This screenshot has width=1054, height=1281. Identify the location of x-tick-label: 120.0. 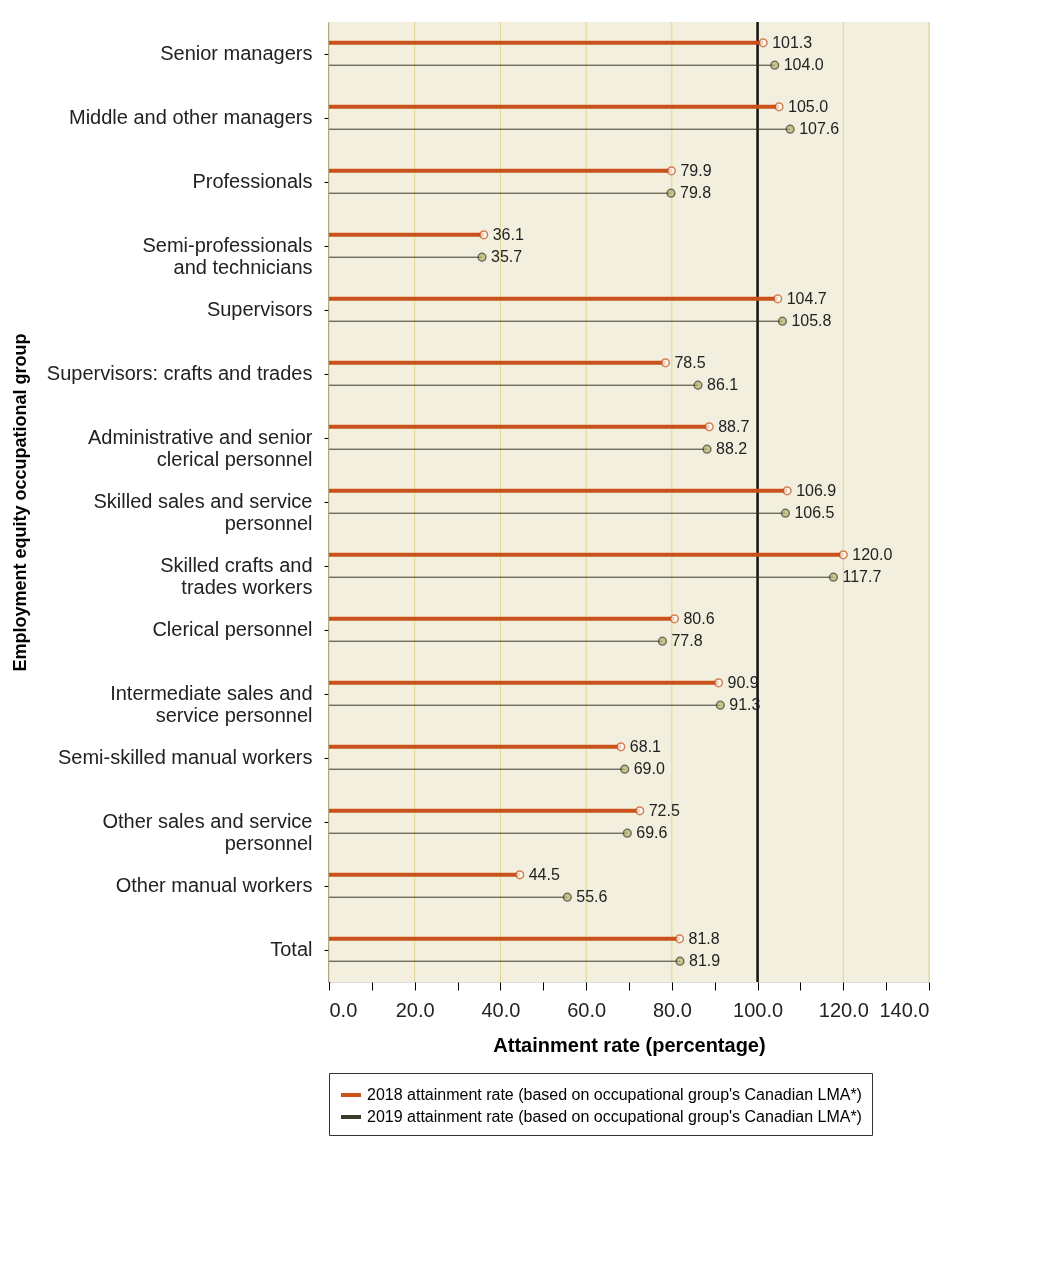
(843, 1009).